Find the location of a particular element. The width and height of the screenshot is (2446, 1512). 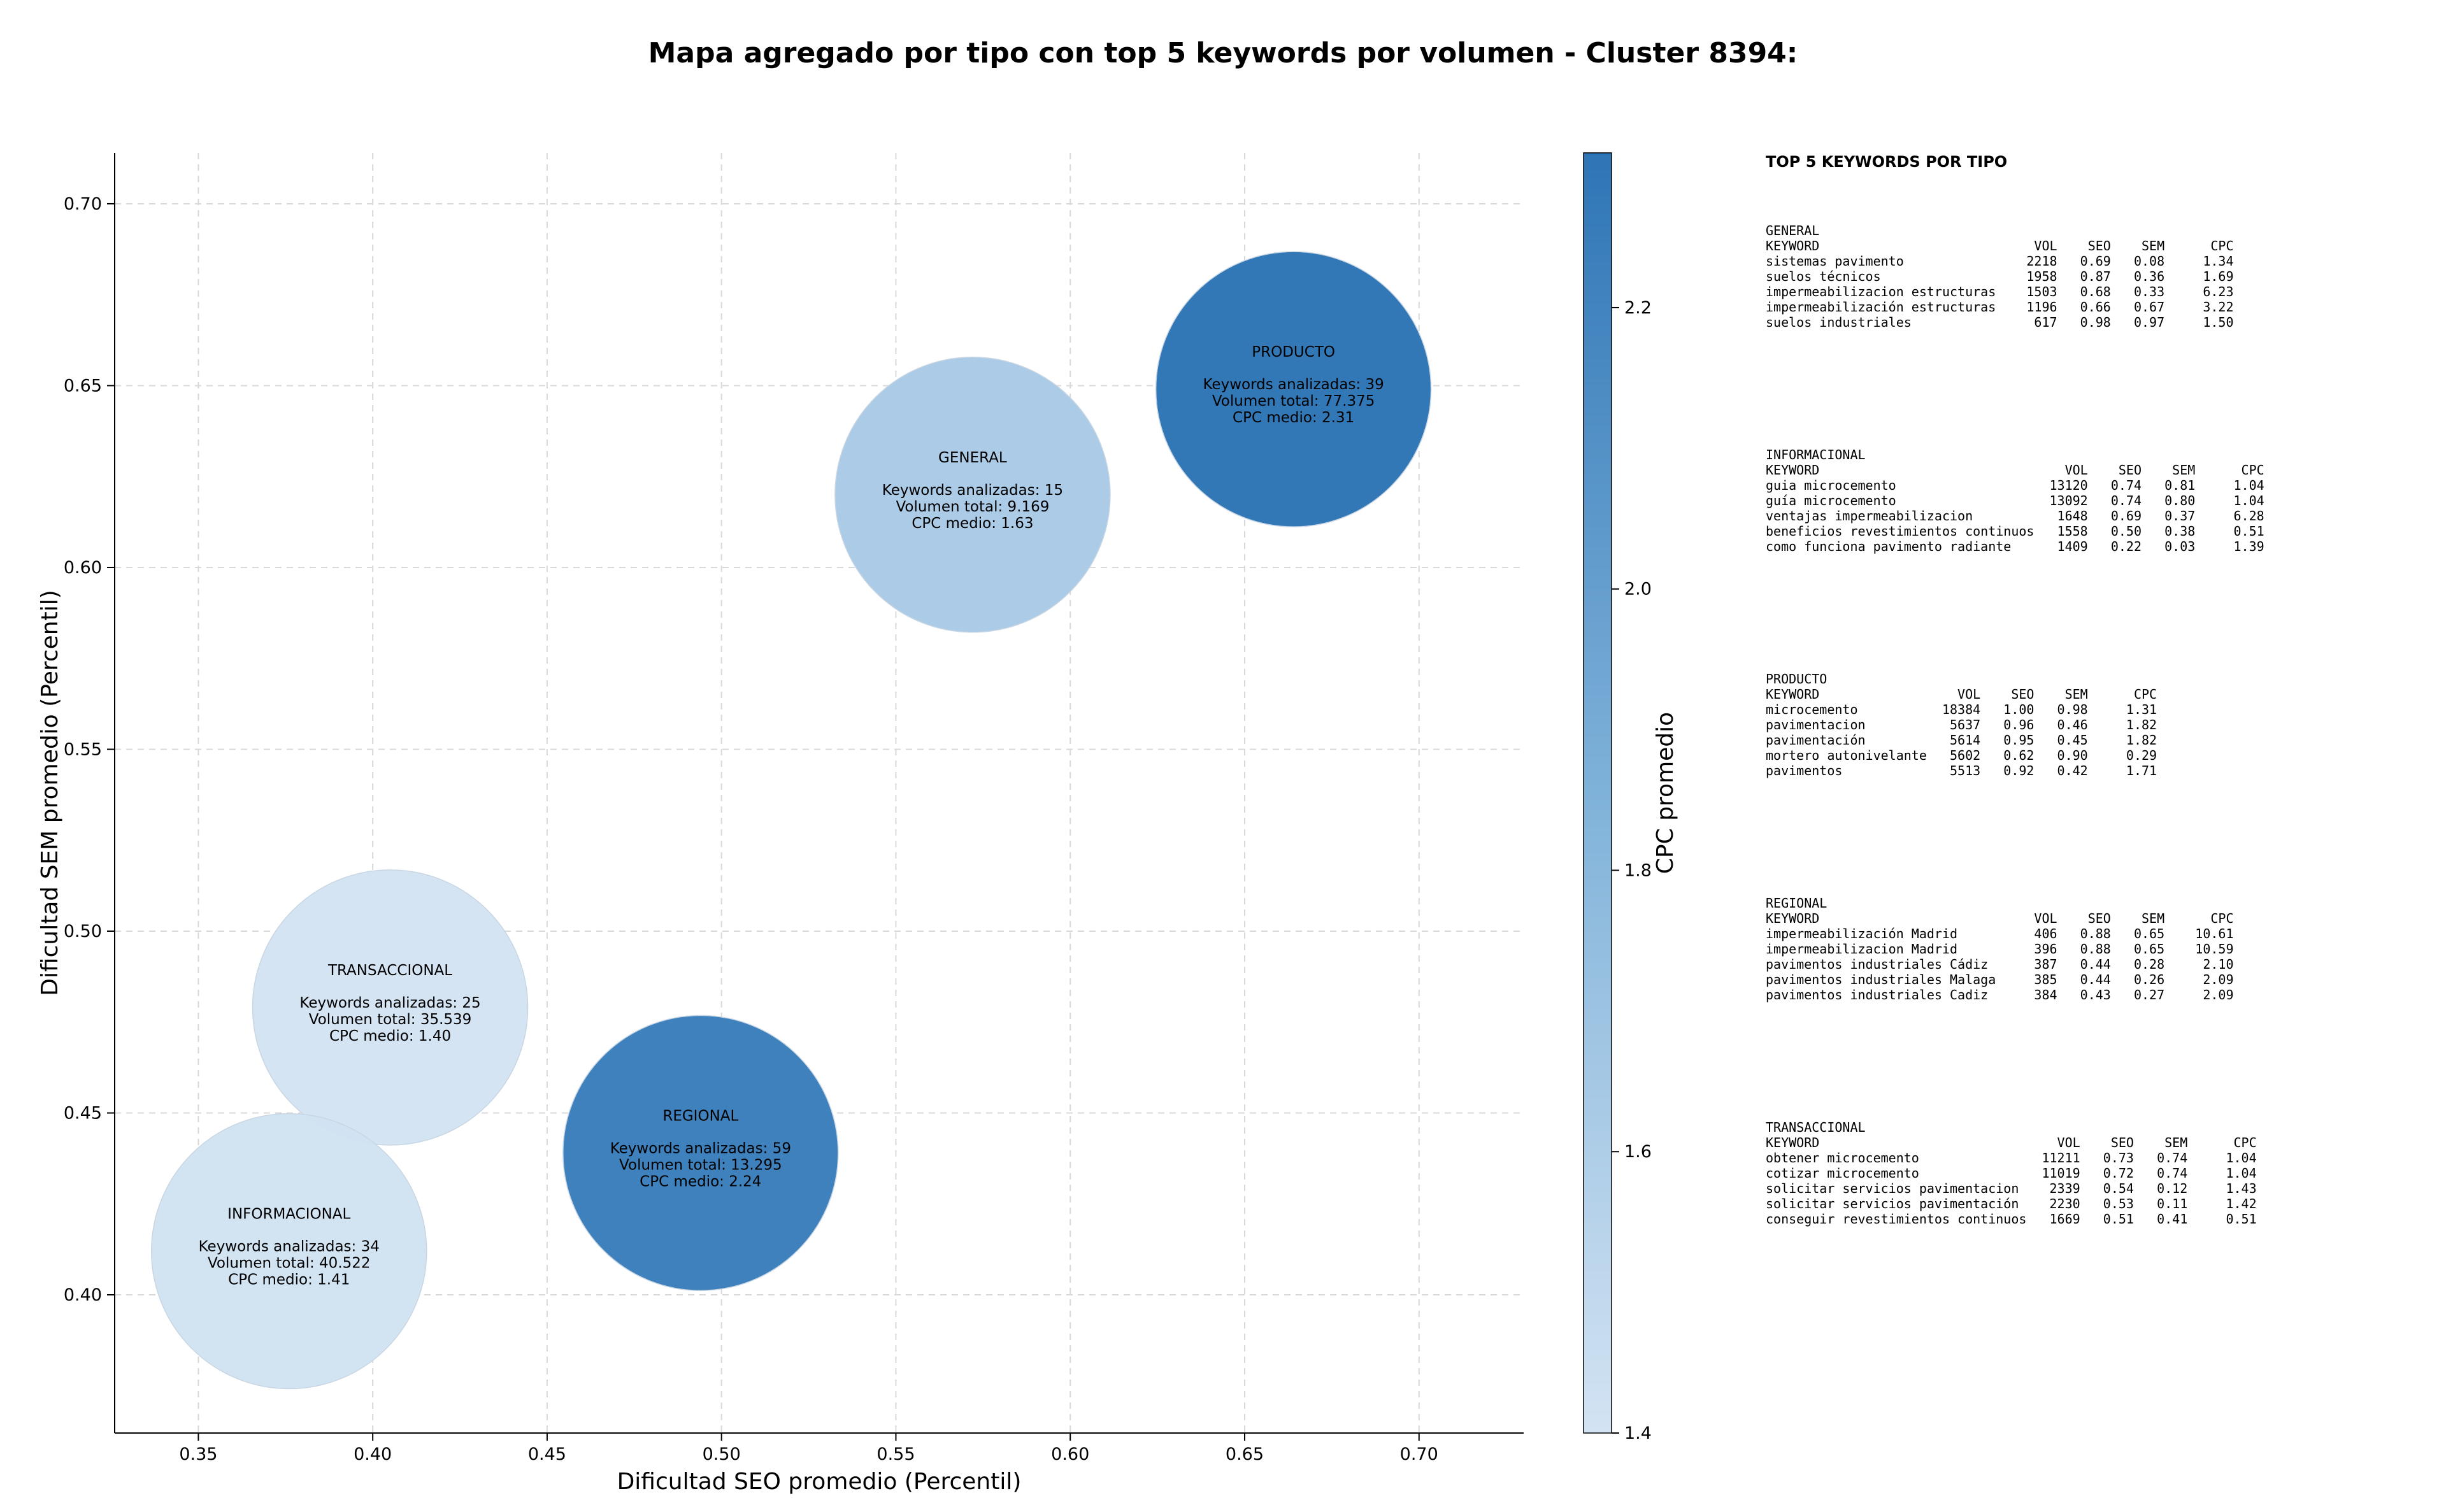

bubble-transaccional is located at coordinates (390, 1007).